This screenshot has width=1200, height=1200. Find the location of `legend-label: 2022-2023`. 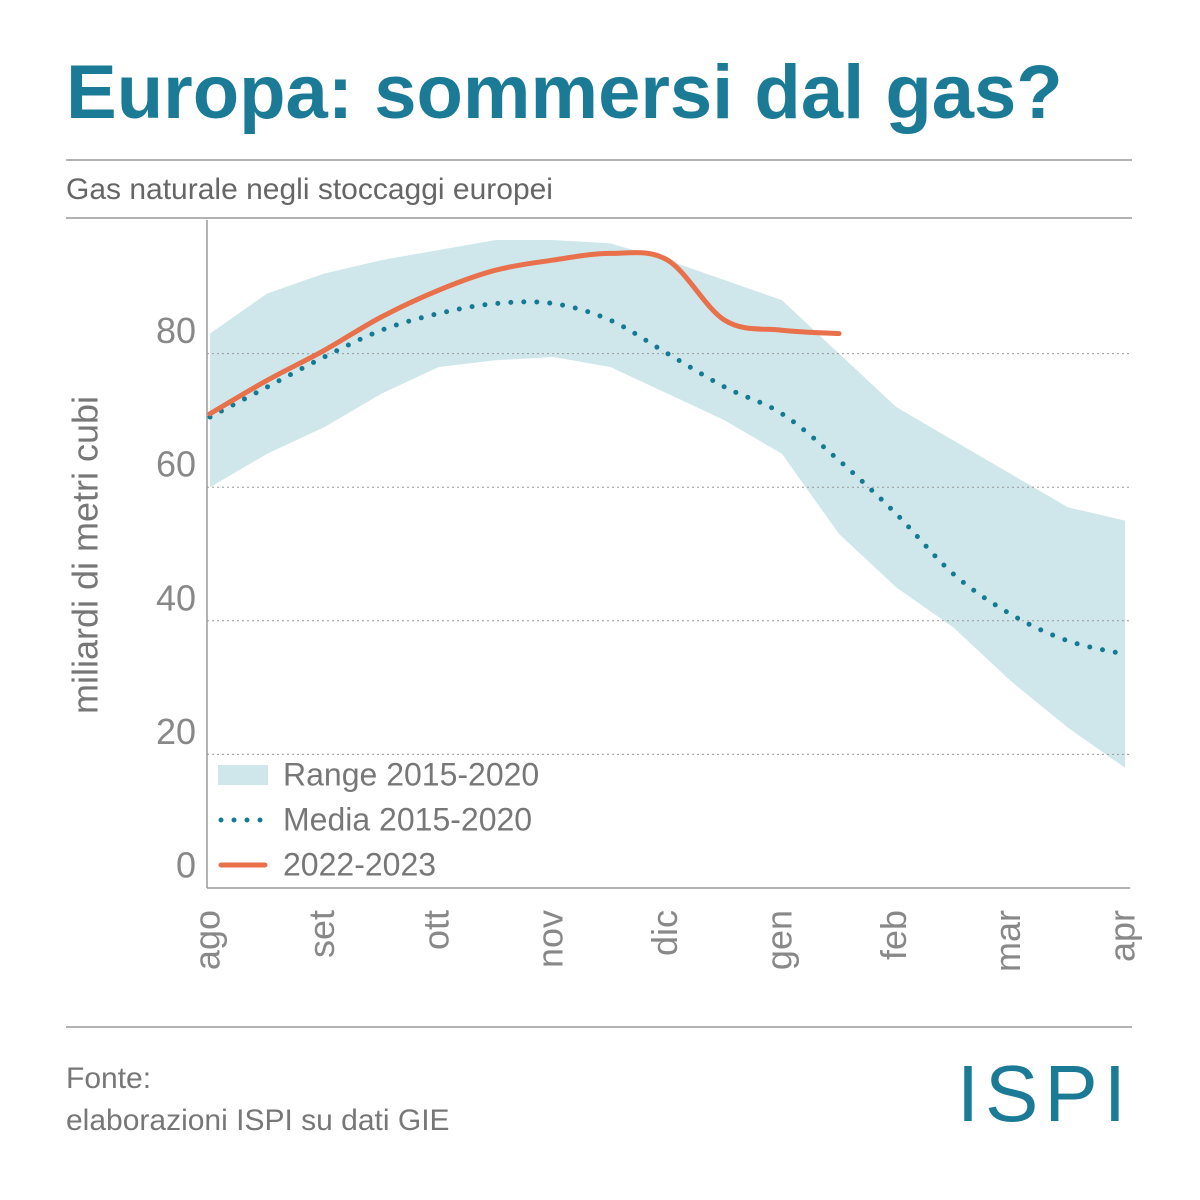

legend-label: 2022-2023 is located at coordinates (359, 864).